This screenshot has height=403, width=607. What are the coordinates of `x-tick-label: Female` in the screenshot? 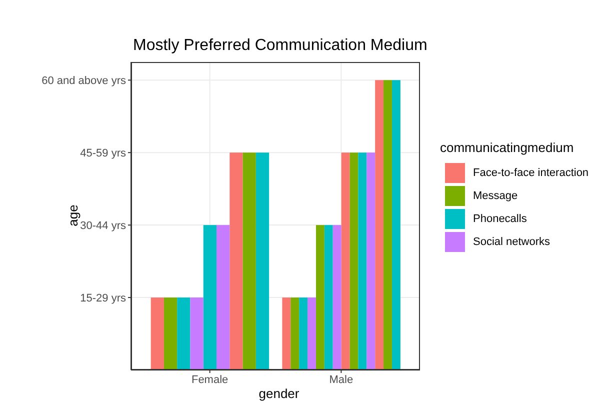 It's located at (209, 380).